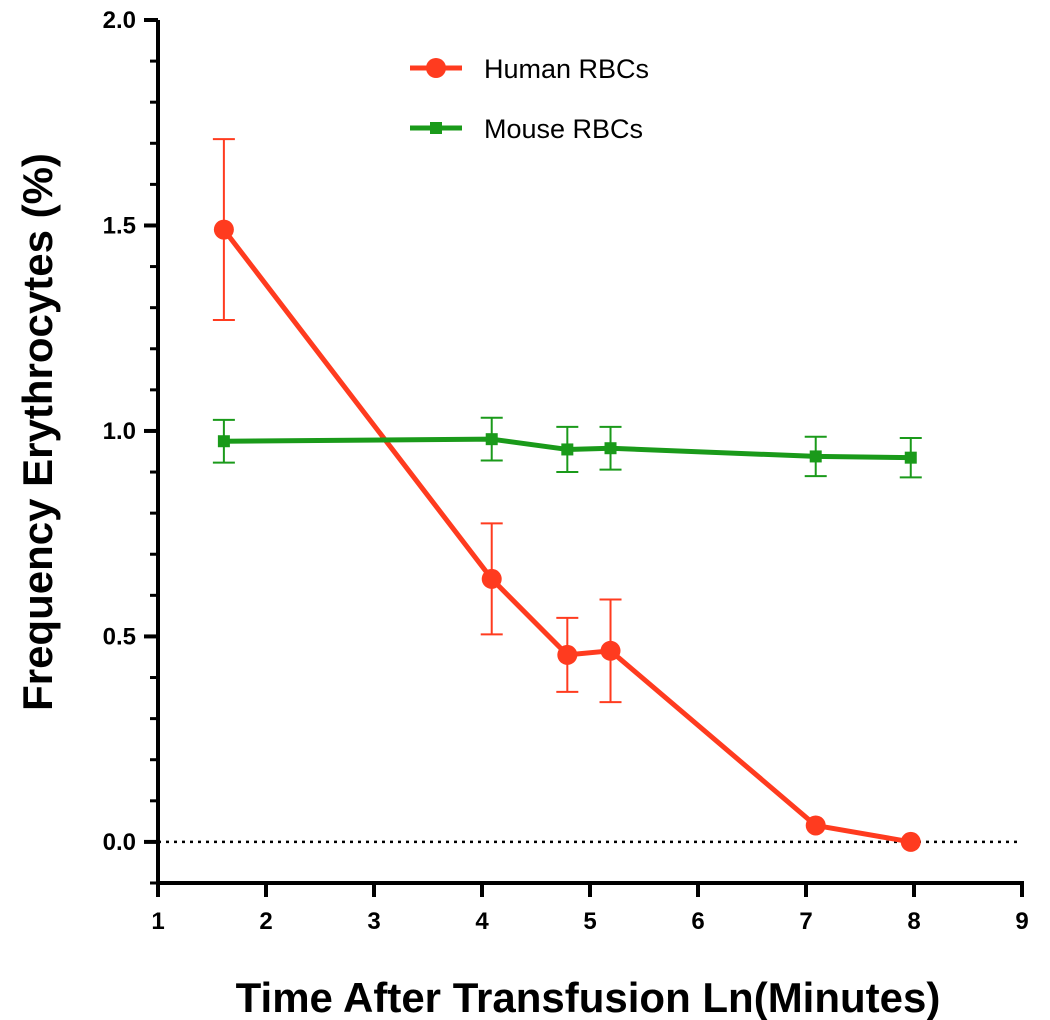 The width and height of the screenshot is (1050, 1020). I want to click on y-tick-label: 0.5, so click(119, 636).